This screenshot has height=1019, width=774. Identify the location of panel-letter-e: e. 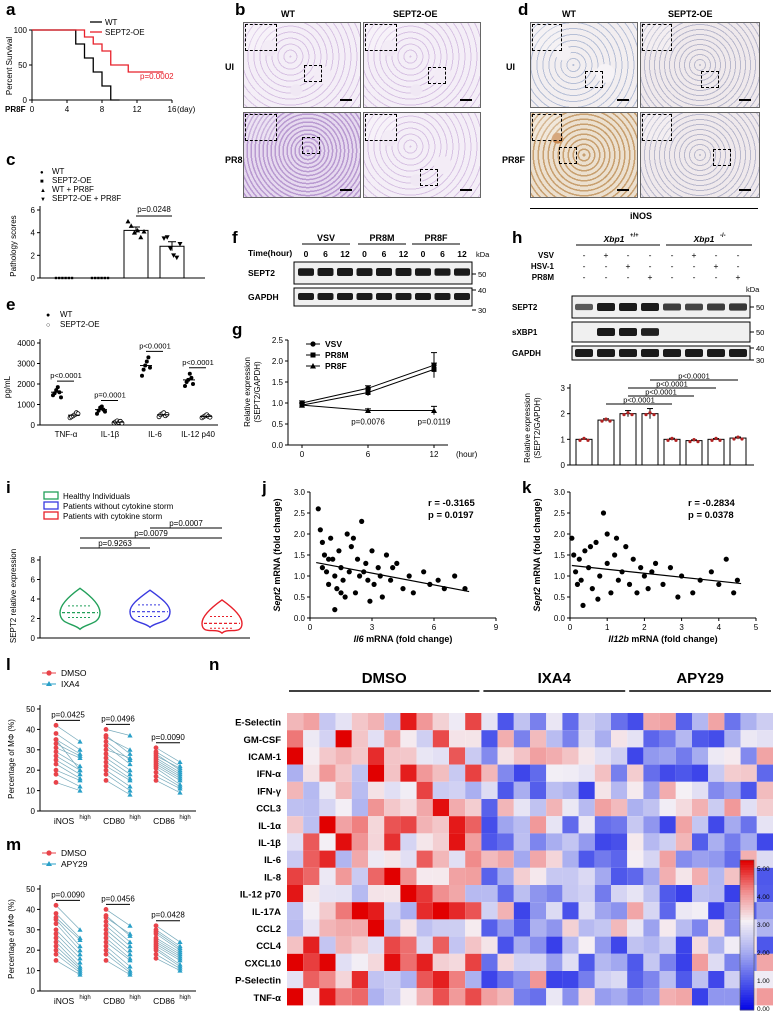
(11, 304).